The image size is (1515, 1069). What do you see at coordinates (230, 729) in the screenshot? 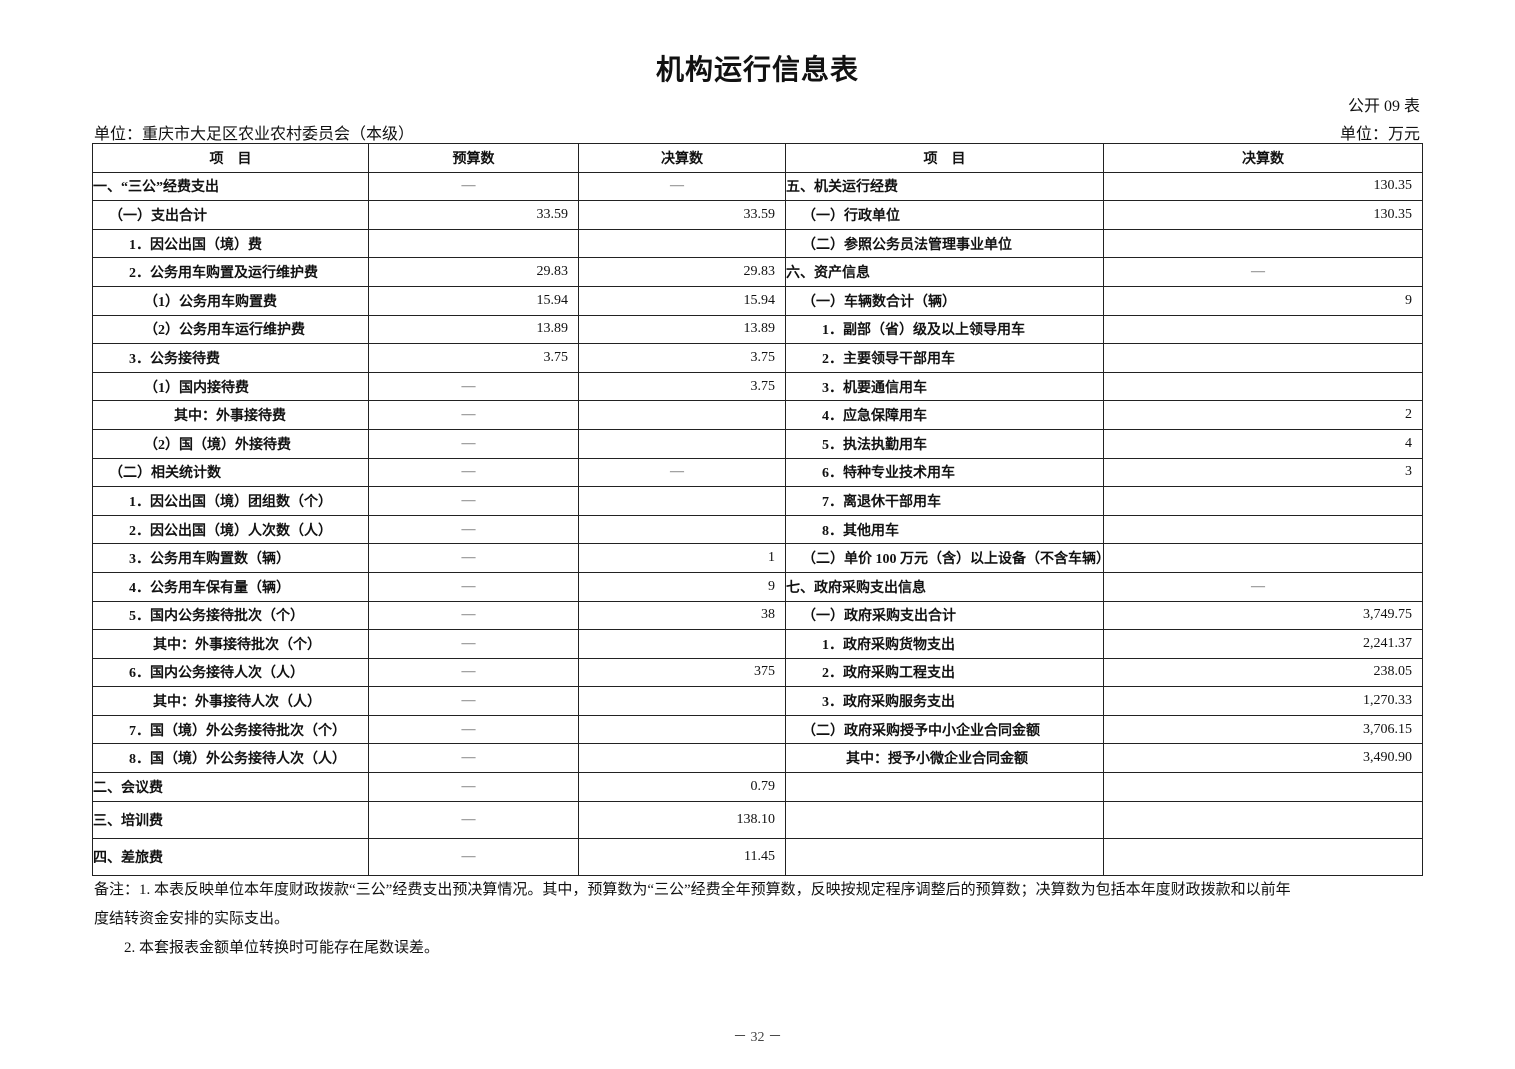
I see `item-label: 7．国（境）外公务接待批次（个）` at bounding box center [230, 729].